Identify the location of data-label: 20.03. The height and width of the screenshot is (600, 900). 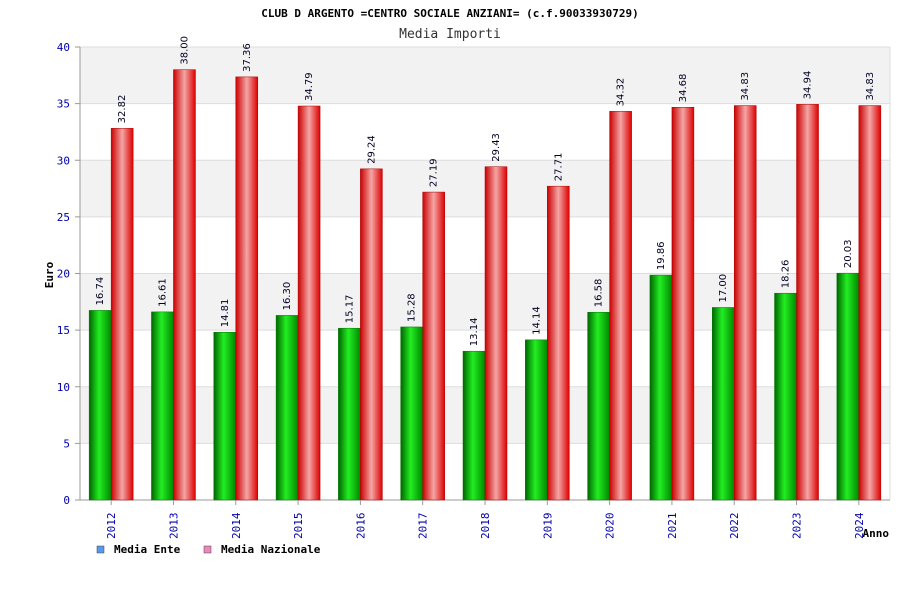
(848, 254).